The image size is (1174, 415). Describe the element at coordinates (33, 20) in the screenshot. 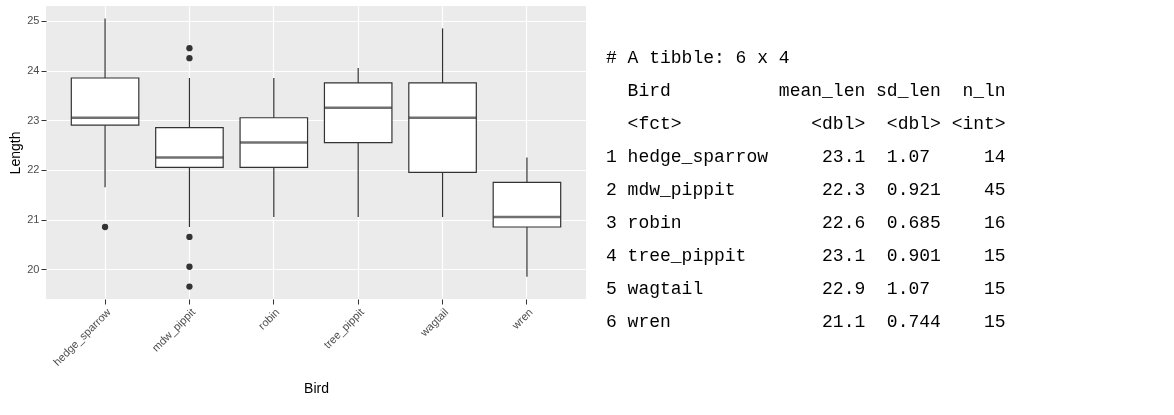

I see `y-tick-label: 25` at that location.